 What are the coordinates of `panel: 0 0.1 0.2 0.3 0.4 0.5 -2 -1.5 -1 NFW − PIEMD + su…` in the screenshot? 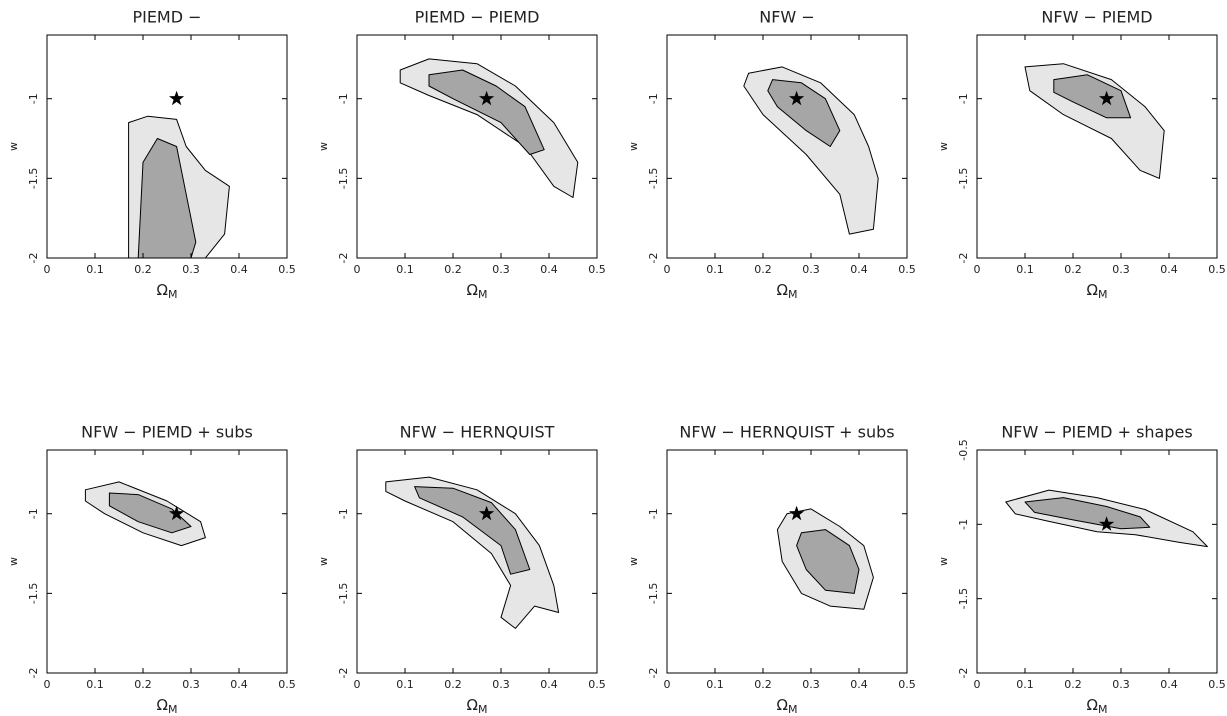 It's located at (151, 569).